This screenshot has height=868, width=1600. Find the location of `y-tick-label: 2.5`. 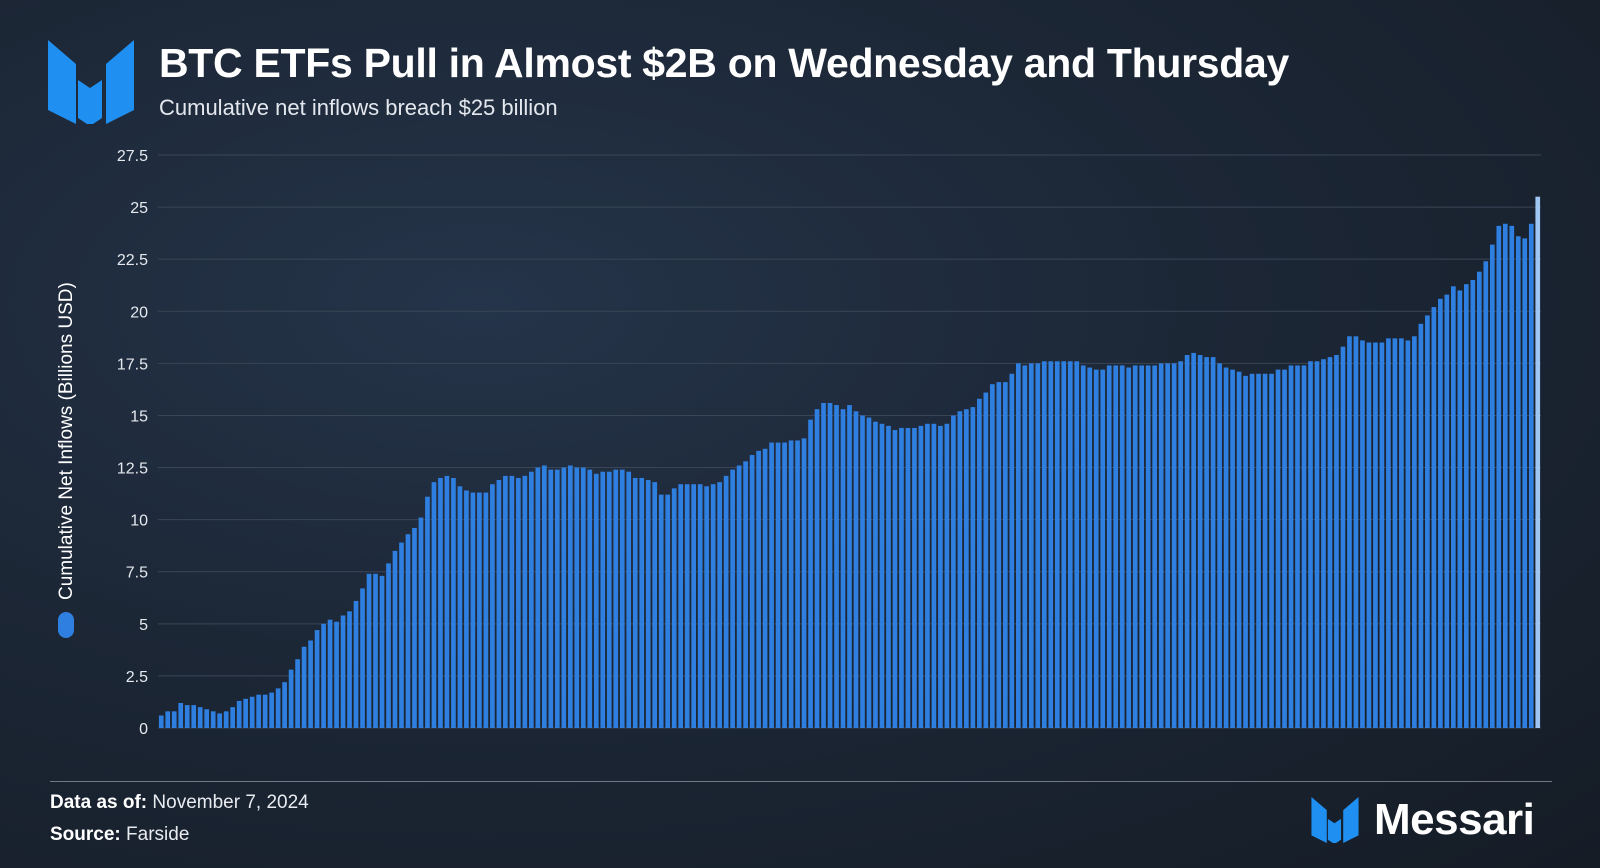

y-tick-label: 2.5 is located at coordinates (137, 677).